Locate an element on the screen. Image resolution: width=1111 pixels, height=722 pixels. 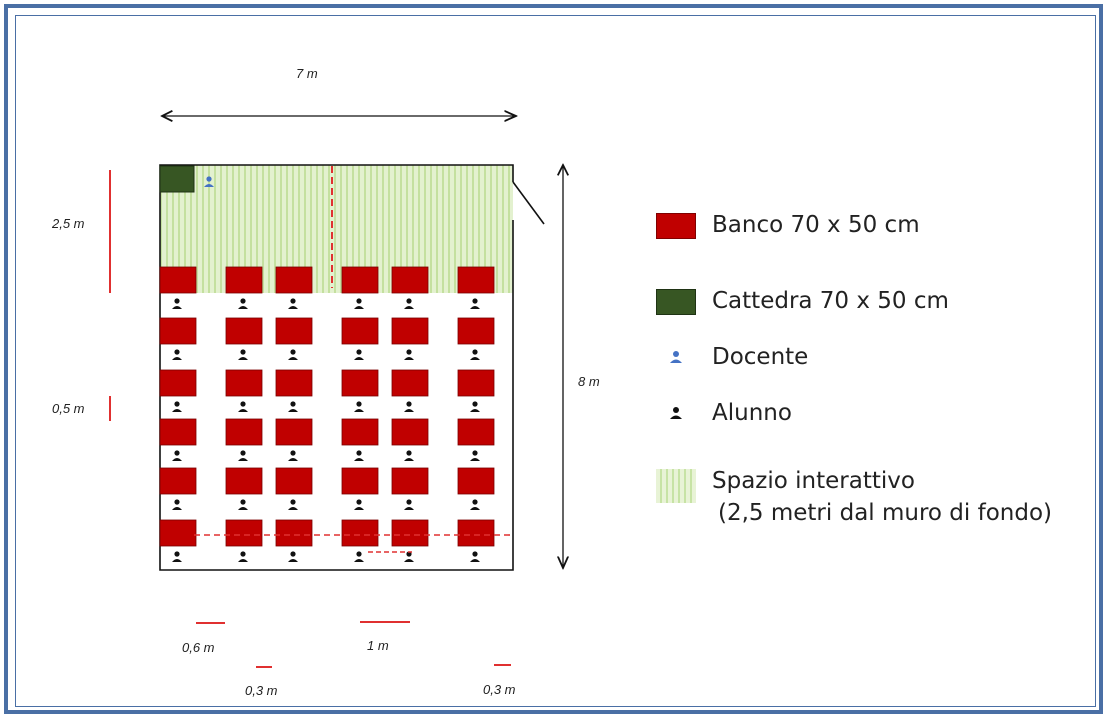
cattedra is located at coordinates (177, 179).